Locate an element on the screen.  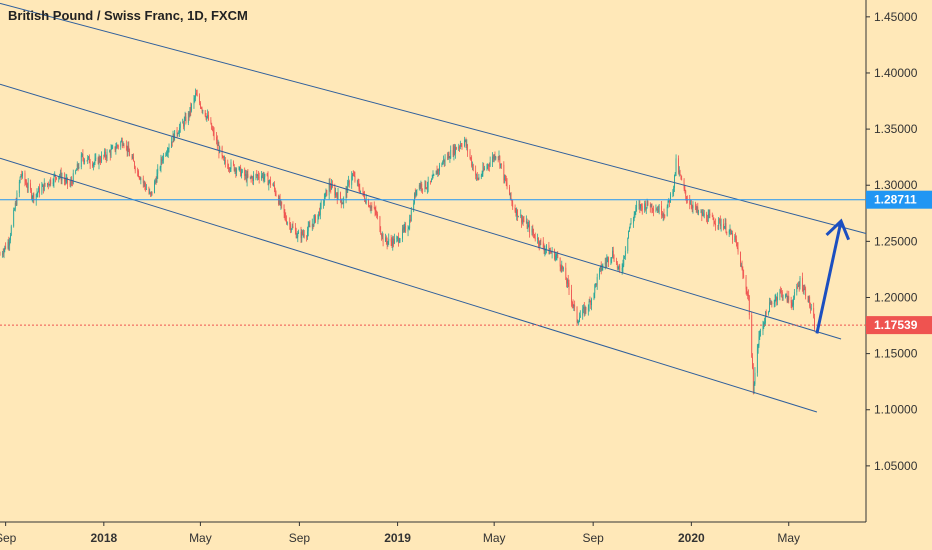
level-price-label: 1.28711 is located at coordinates (895, 200).